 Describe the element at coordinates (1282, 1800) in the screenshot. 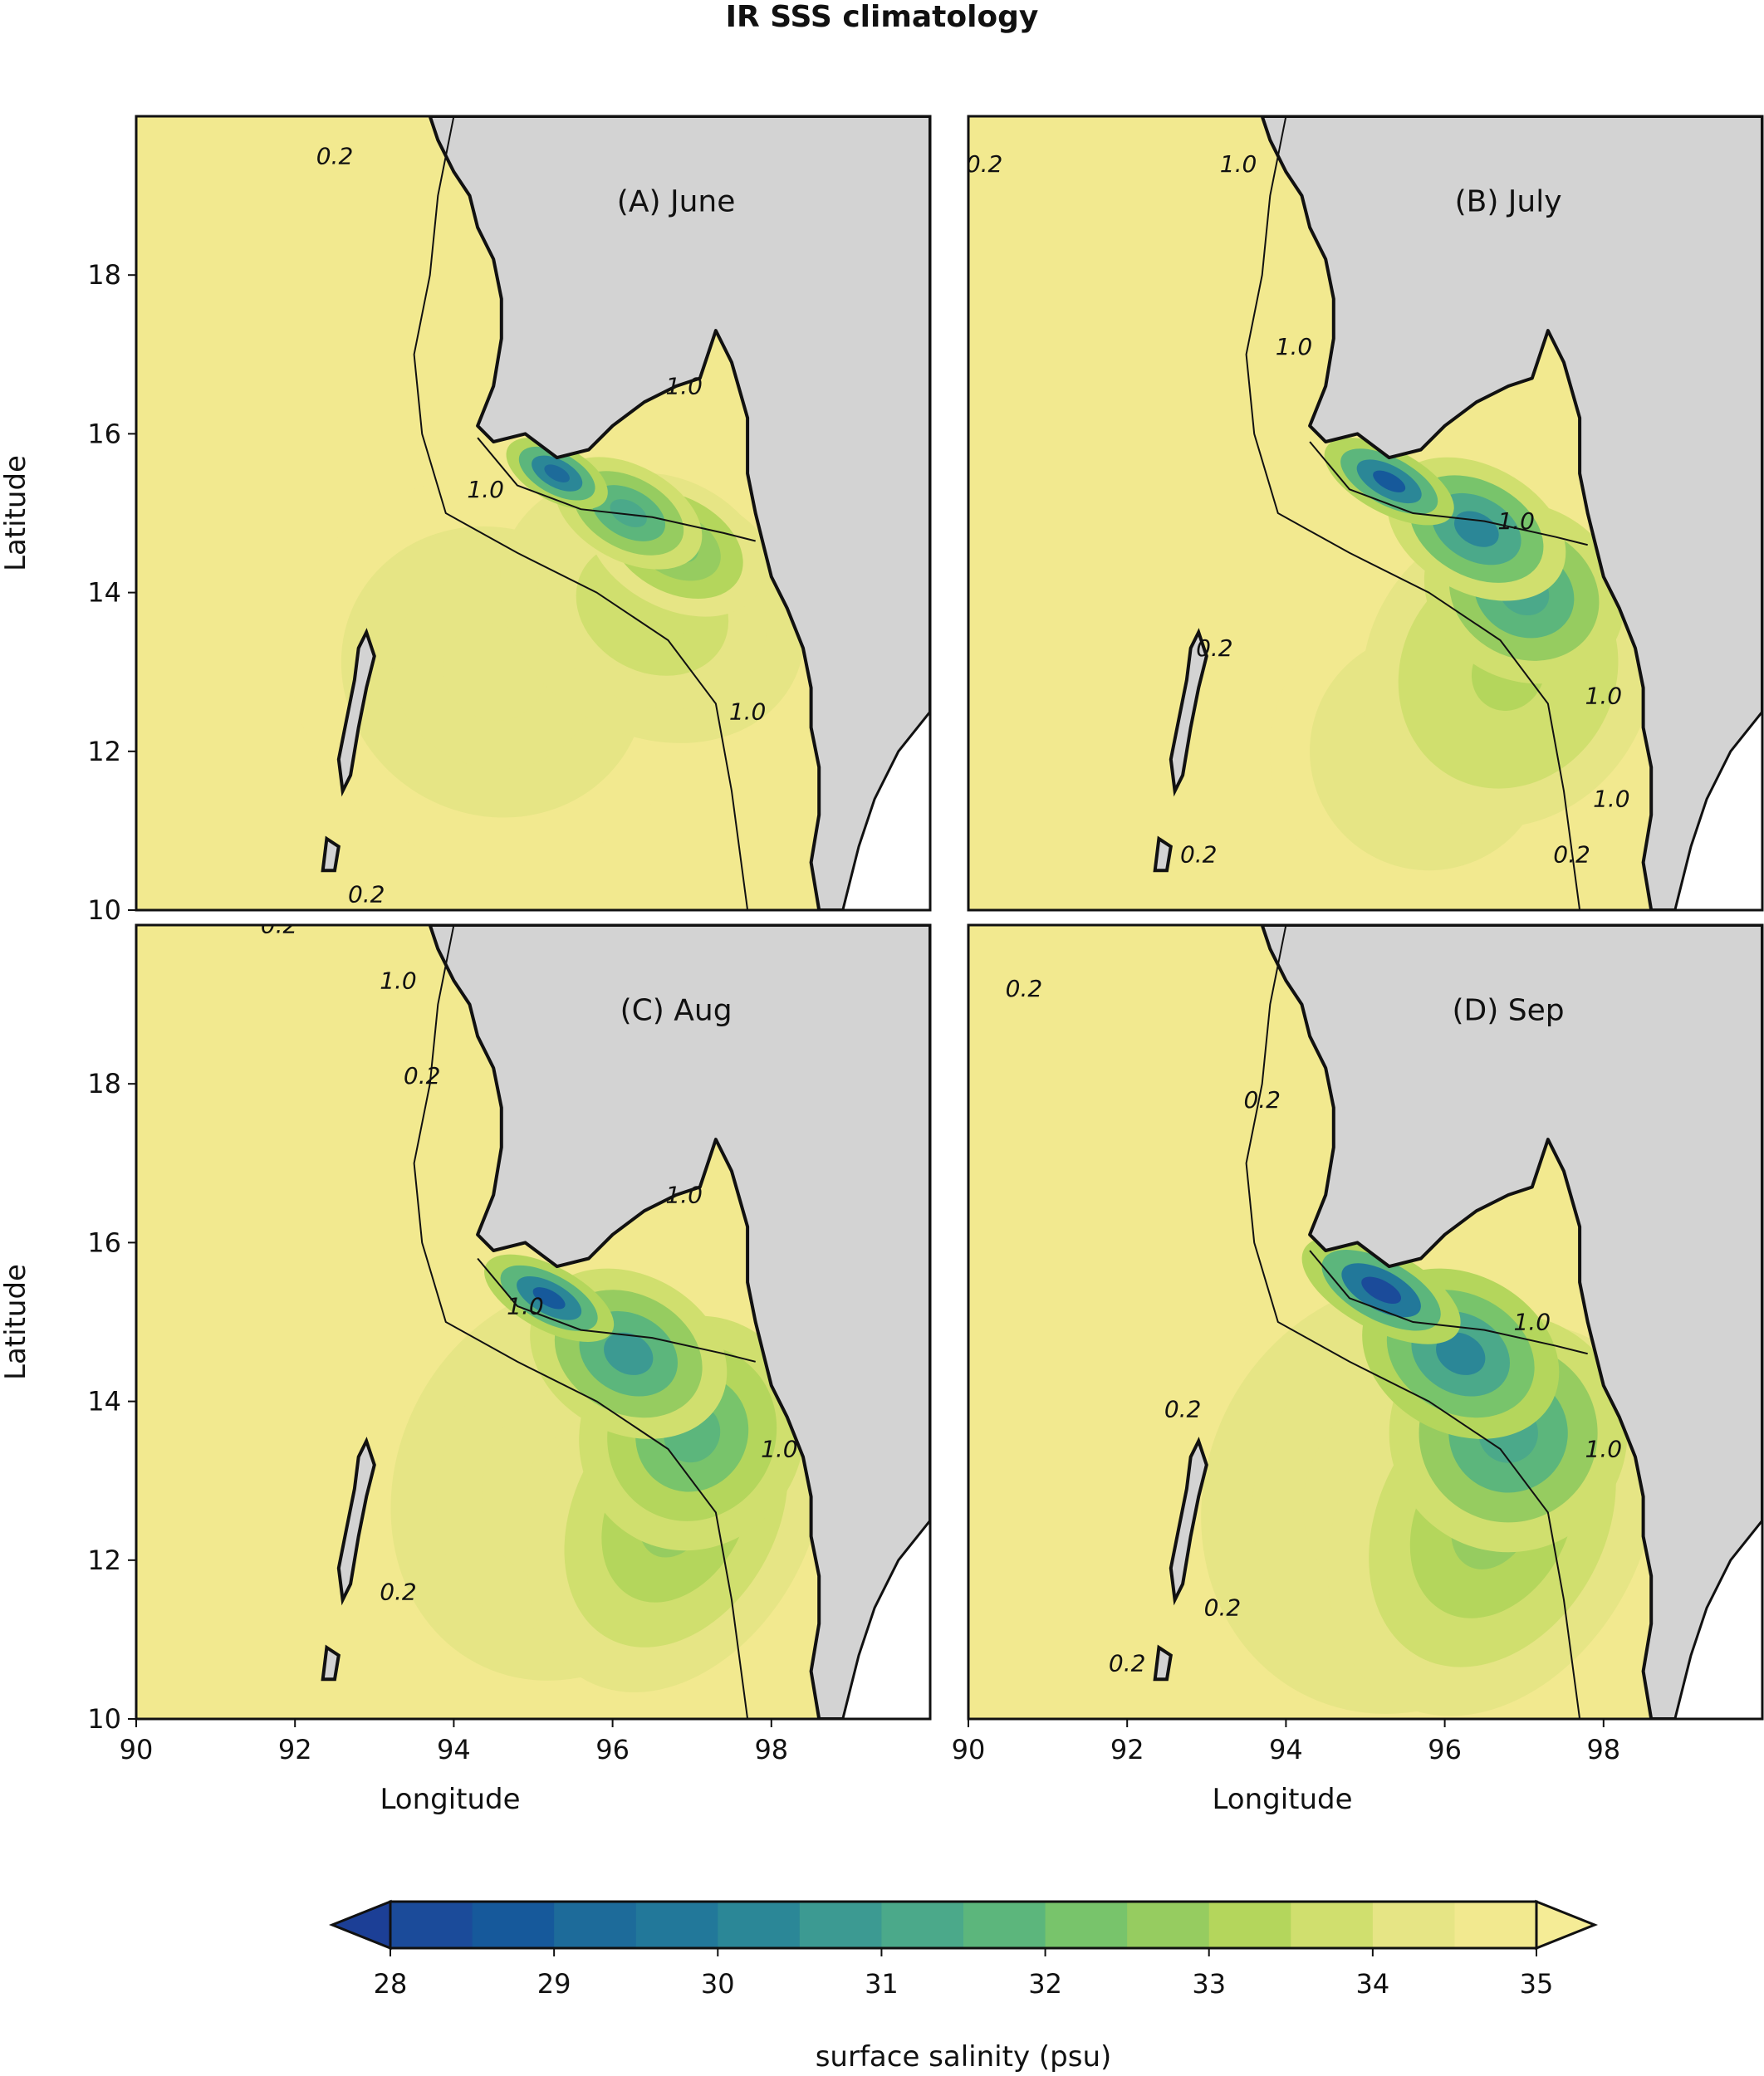

I see `x-axis-label: Longitude` at that location.